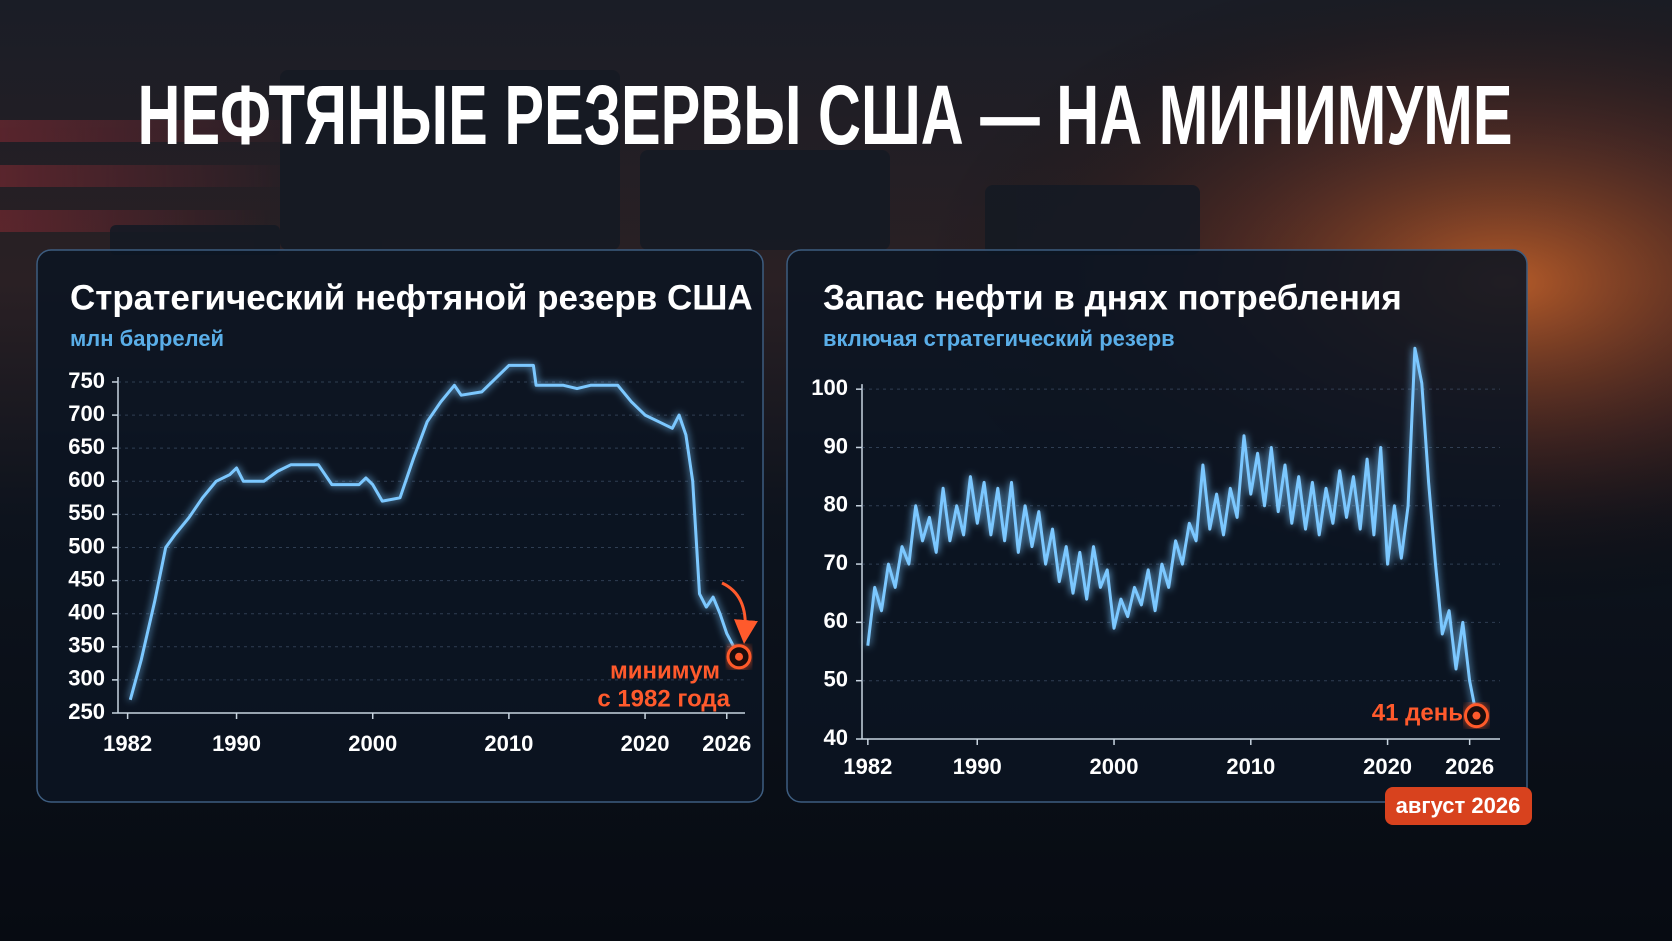 This screenshot has height=941, width=1672. Describe the element at coordinates (86, 578) in the screenshot. I see `y-tick-label: 450` at that location.